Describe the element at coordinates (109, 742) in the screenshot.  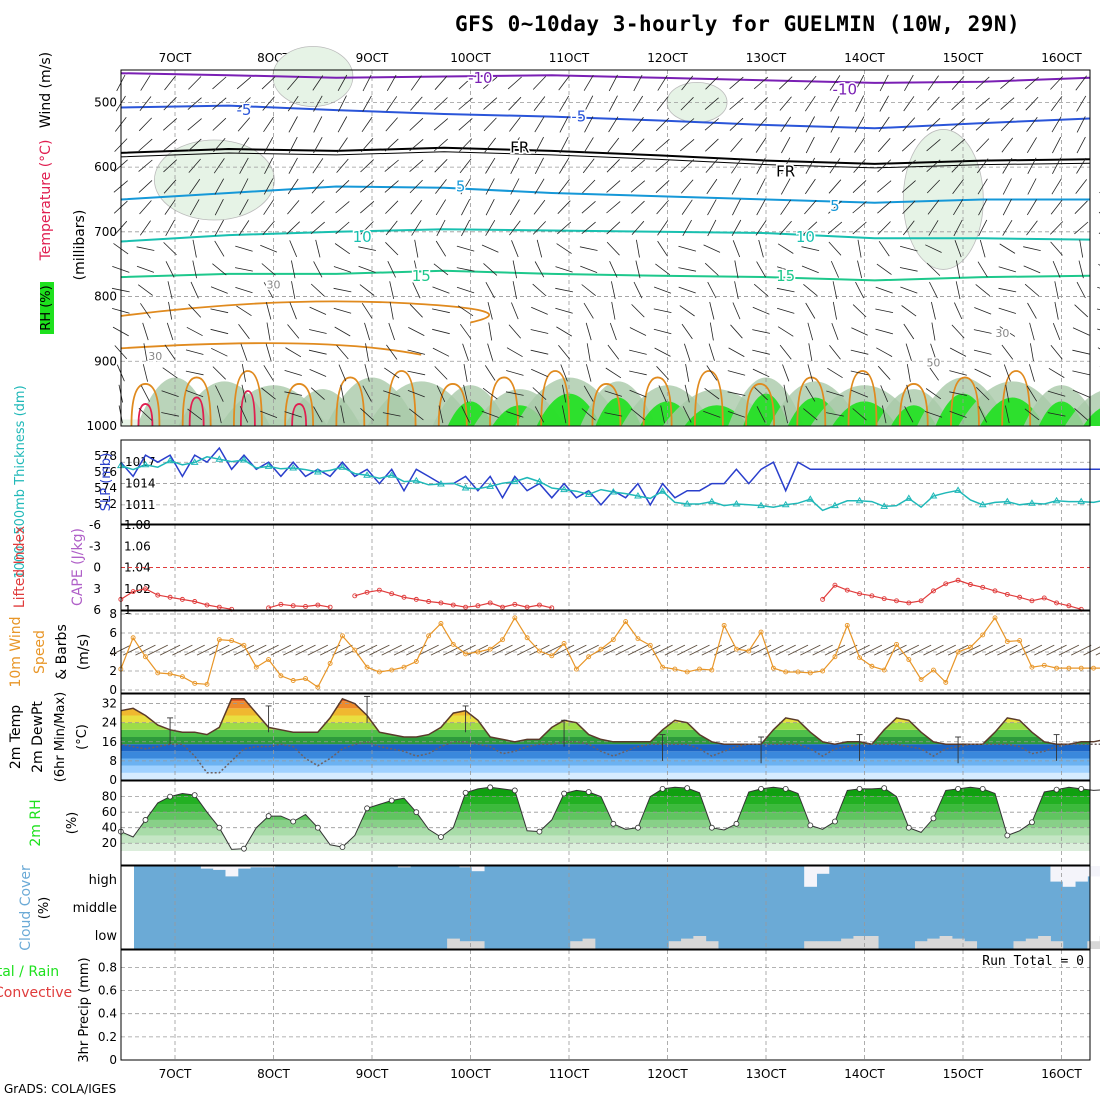
I see `temp-tick: 16` at that location.